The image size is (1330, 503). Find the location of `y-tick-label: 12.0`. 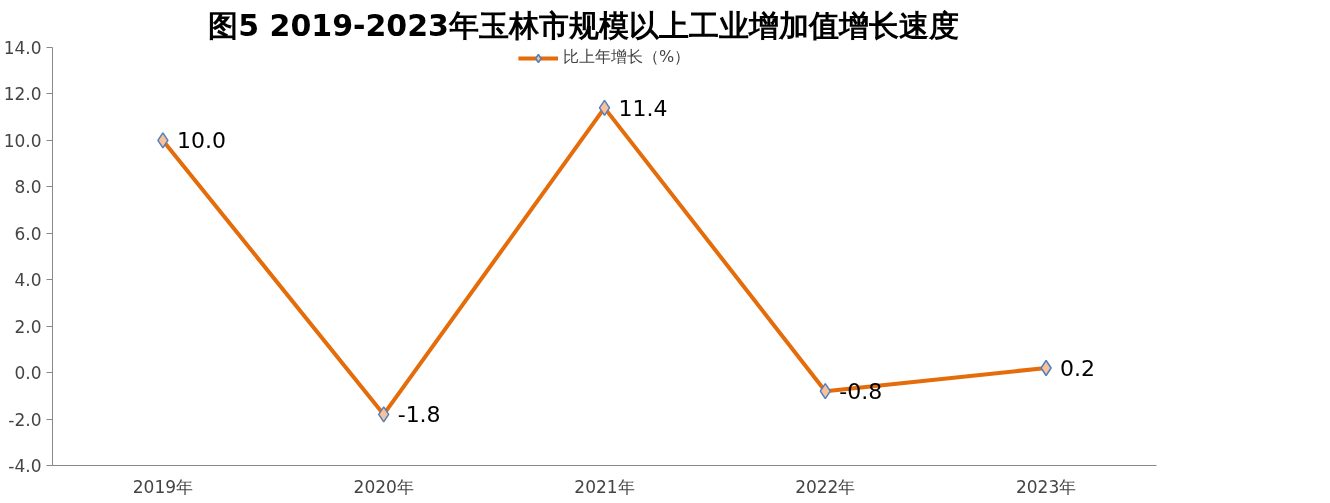

y-tick-label: 12.0 is located at coordinates (22, 94).